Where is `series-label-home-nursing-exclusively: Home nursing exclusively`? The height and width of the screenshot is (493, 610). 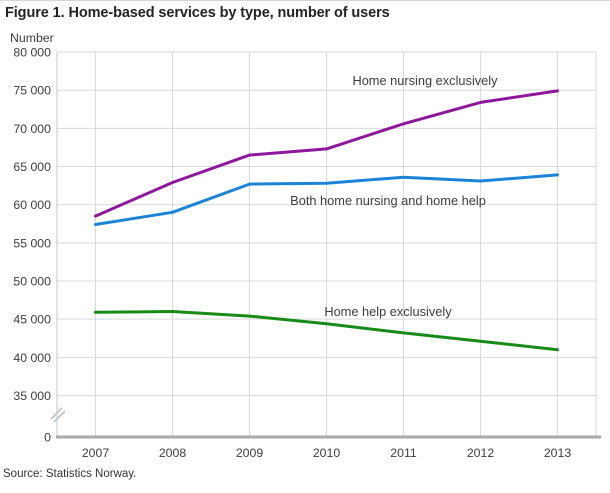
series-label-home-nursing-exclusively: Home nursing exclusively is located at coordinates (425, 80).